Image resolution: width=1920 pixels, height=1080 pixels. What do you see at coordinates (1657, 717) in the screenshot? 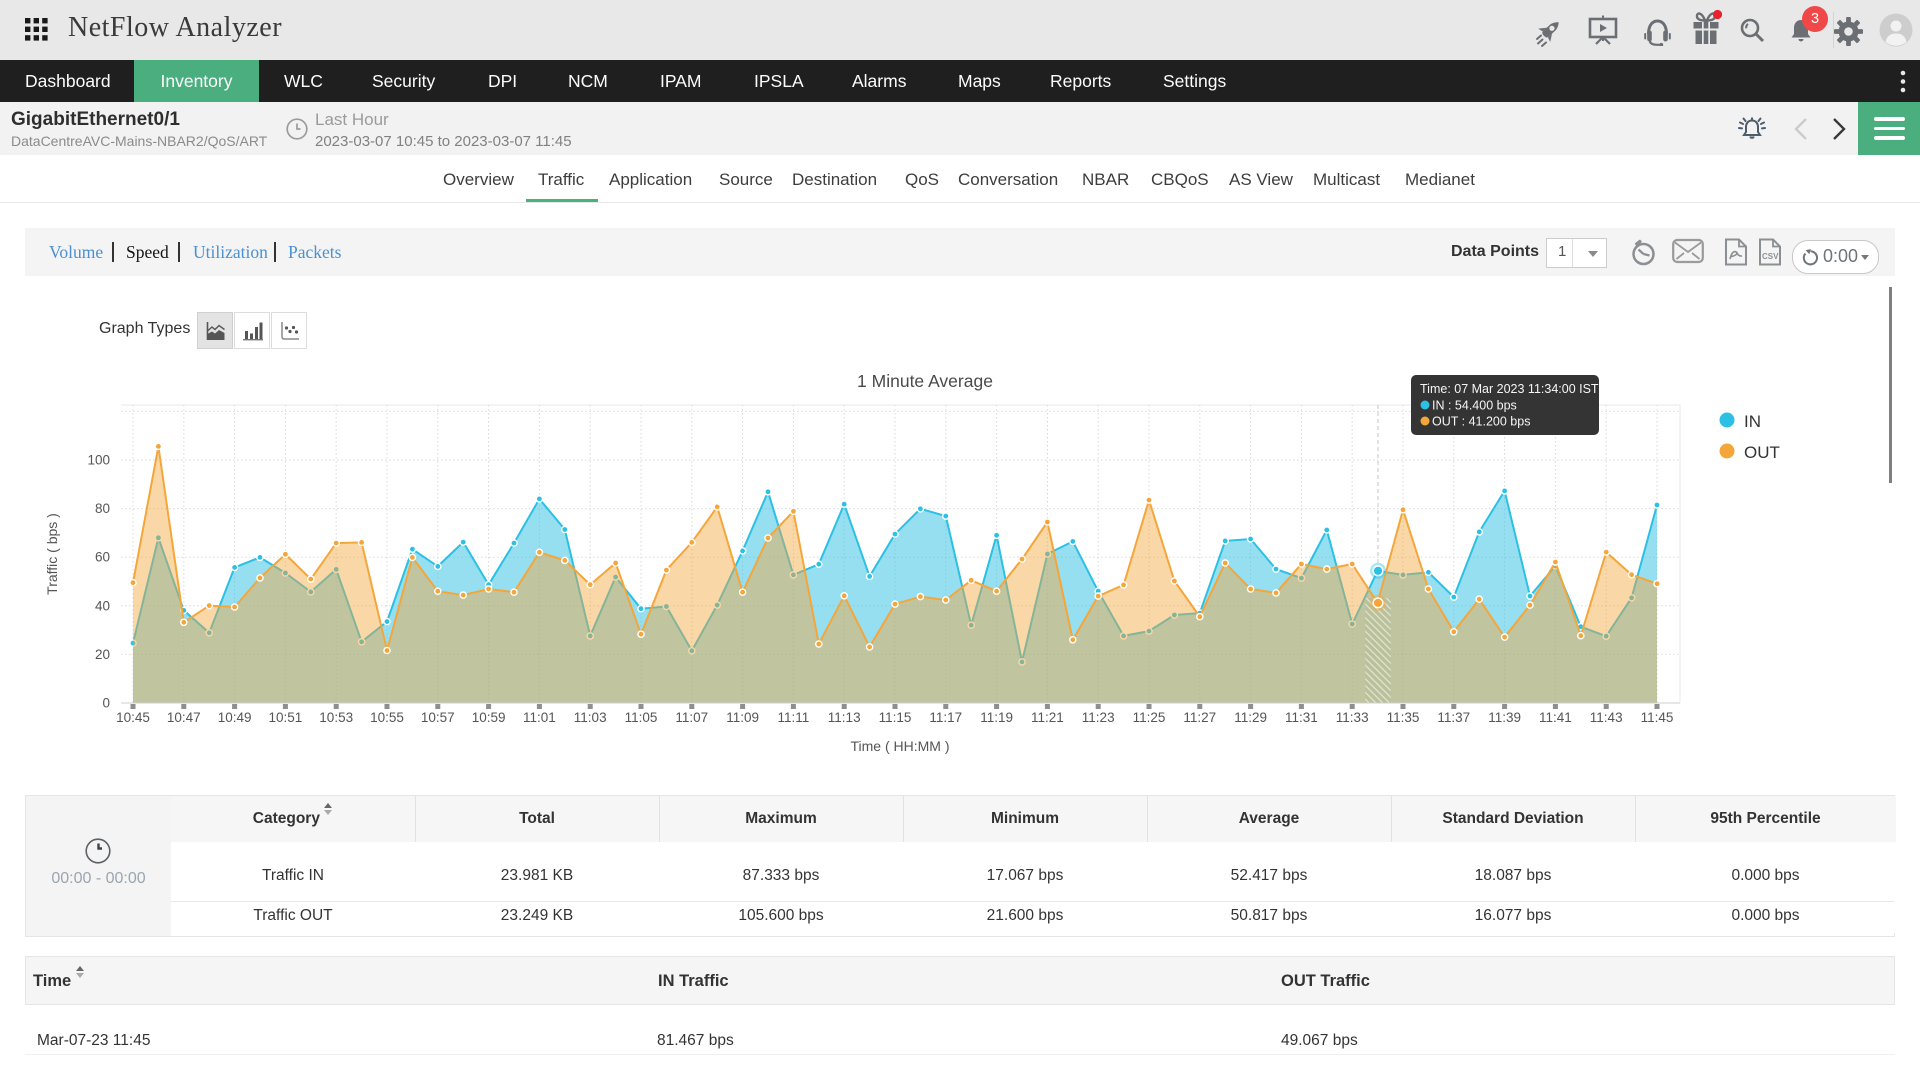
I see `svg-text: 11:45` at bounding box center [1657, 717].